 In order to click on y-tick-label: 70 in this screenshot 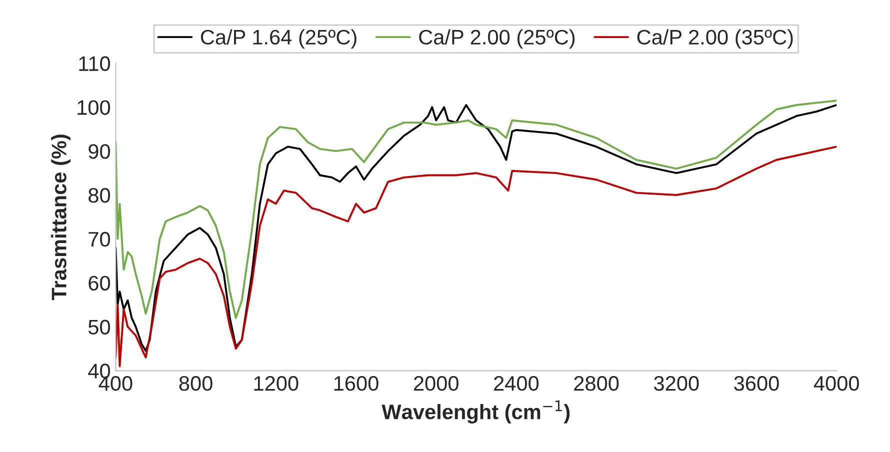, I will do `click(99, 239)`.